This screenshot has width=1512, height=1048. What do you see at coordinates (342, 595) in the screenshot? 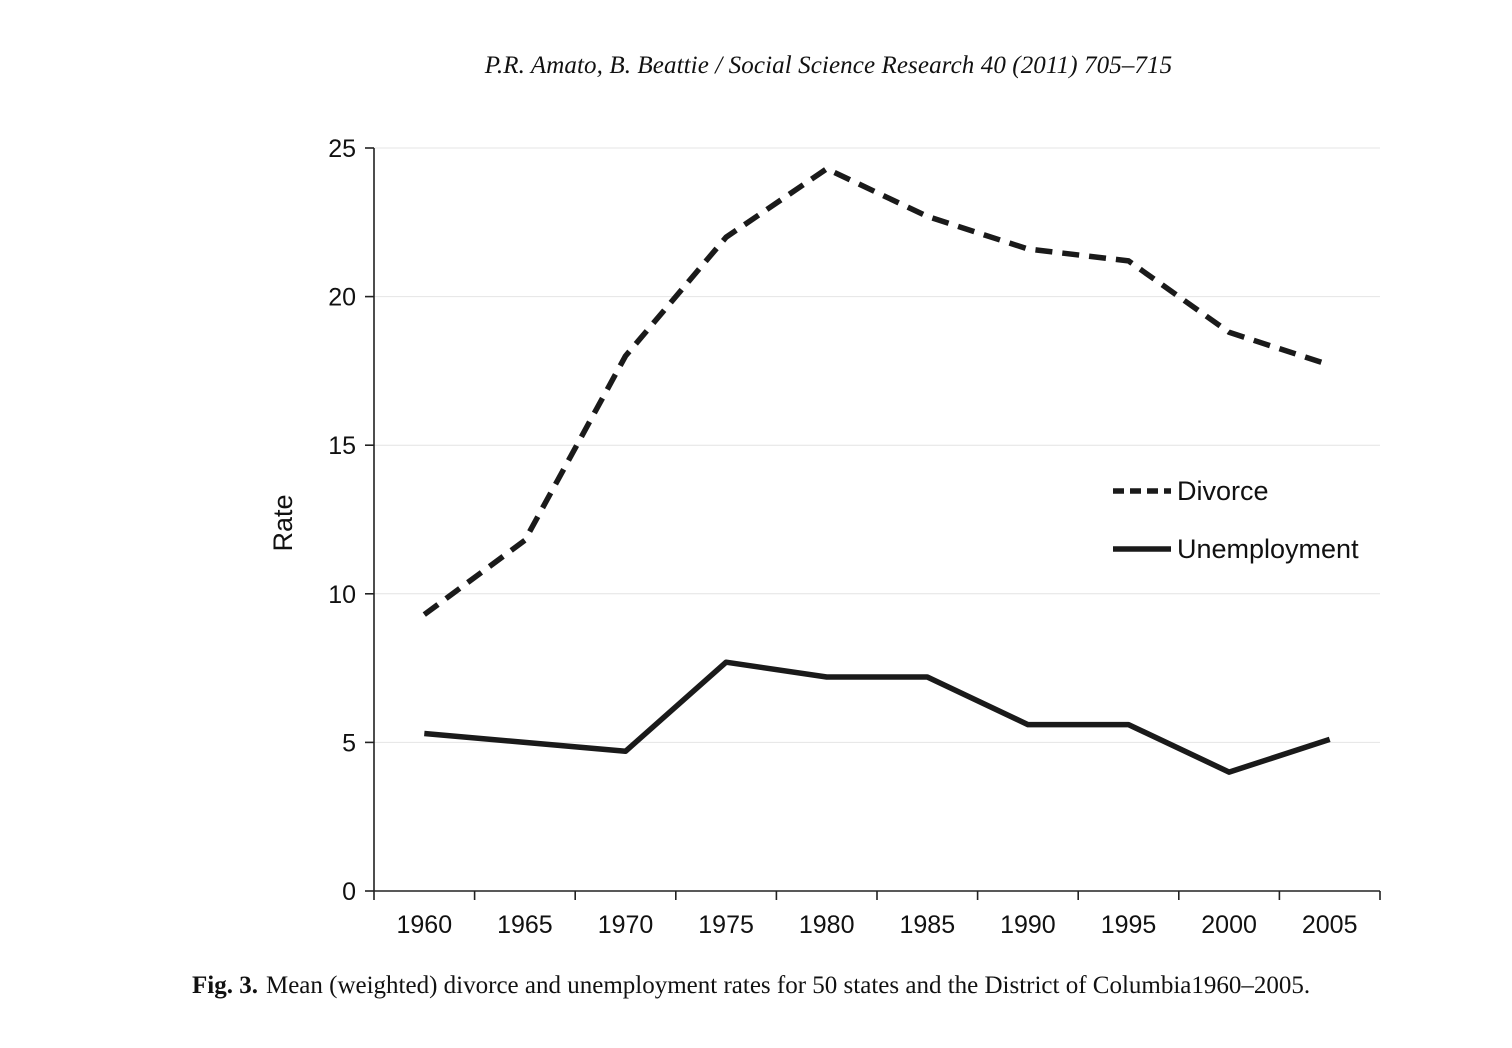
I see `y-tick-label-10: 10` at bounding box center [342, 595].